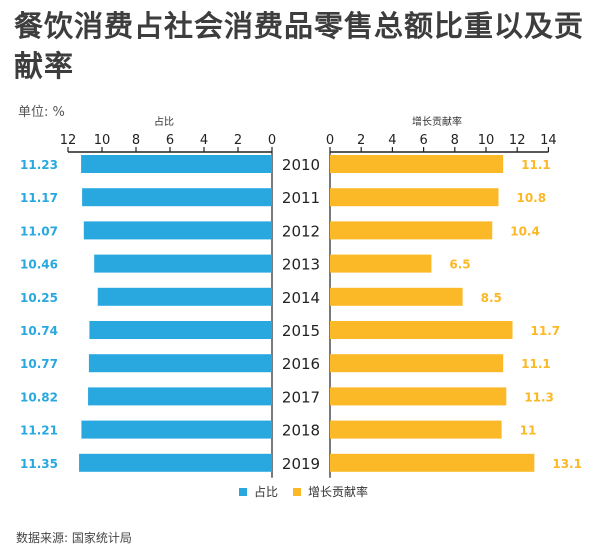 The image size is (600, 558). What do you see at coordinates (68, 140) in the screenshot?
I see `left-axis-tick-label: 12` at bounding box center [68, 140].